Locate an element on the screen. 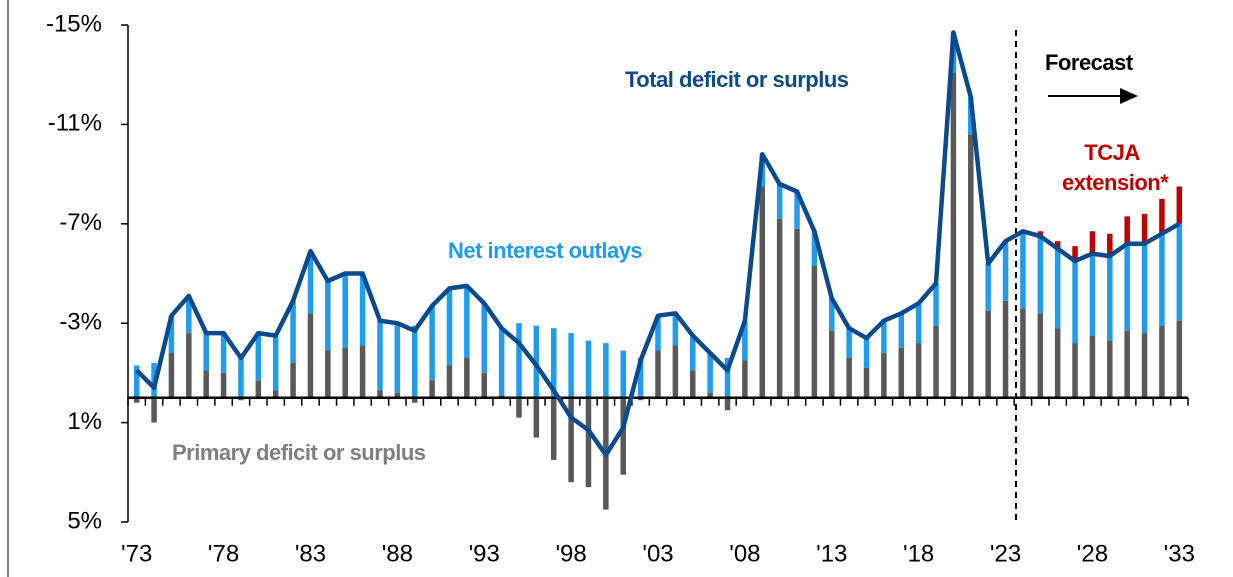  y-tick-label: -3% is located at coordinates (80, 322).